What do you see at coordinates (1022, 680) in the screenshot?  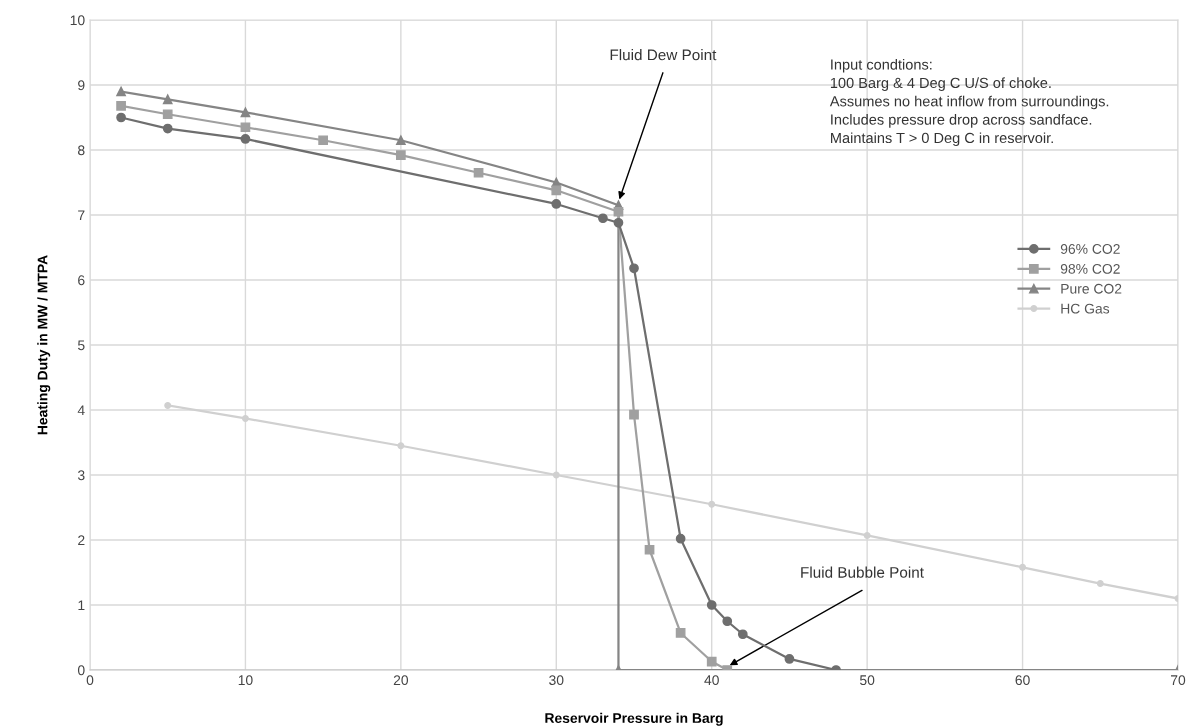 I see `x-tick-label: 60` at bounding box center [1022, 680].